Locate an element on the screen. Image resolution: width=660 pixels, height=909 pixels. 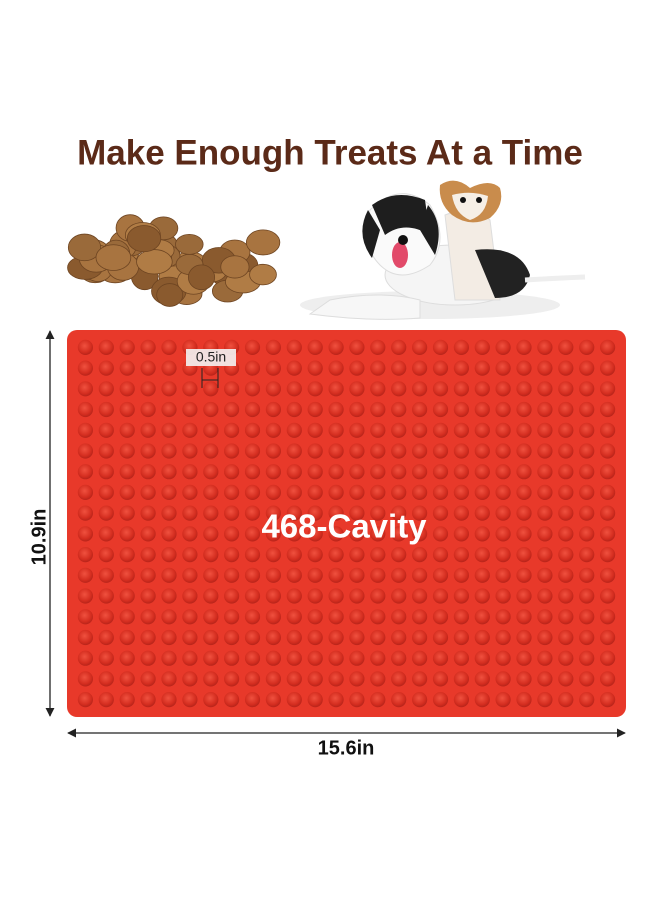
cavity-count-label: 468-Cavity is located at coordinates (344, 526).